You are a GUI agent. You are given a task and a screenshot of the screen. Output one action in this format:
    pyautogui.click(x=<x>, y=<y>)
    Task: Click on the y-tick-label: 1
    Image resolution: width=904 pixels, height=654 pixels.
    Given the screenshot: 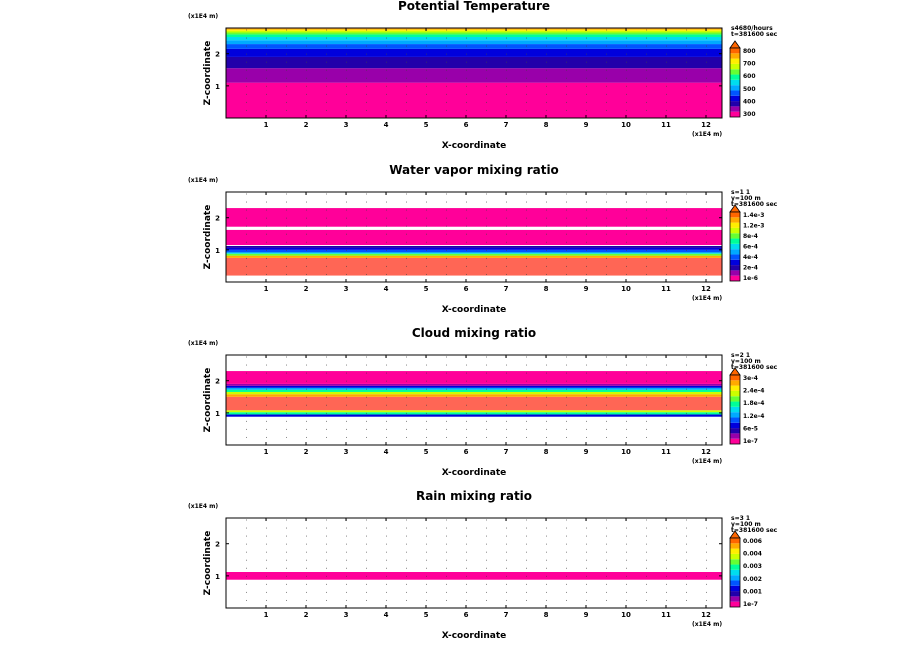 What is the action you would take?
    pyautogui.click(x=217, y=251)
    